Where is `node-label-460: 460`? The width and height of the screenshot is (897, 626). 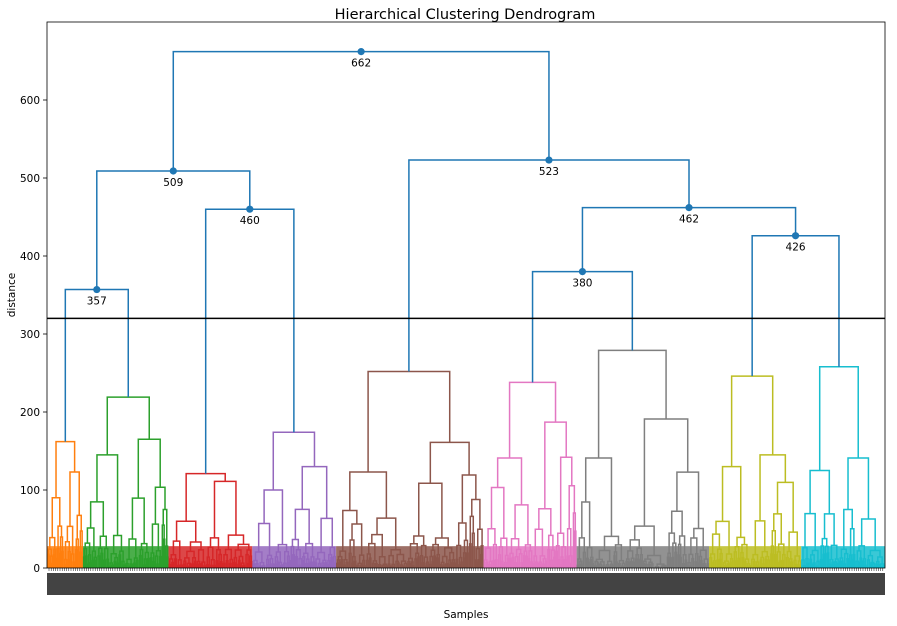
node-label-460: 460 is located at coordinates (250, 221).